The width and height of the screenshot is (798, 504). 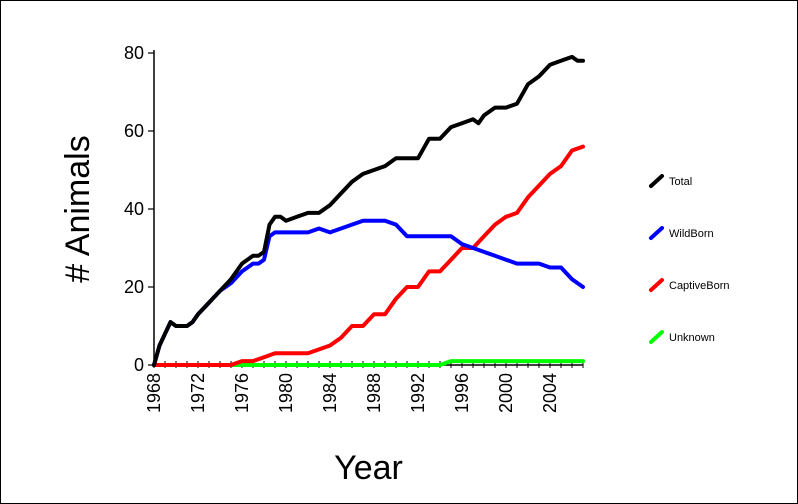 I want to click on legend-label-unknown: Unknown, so click(x=692, y=338).